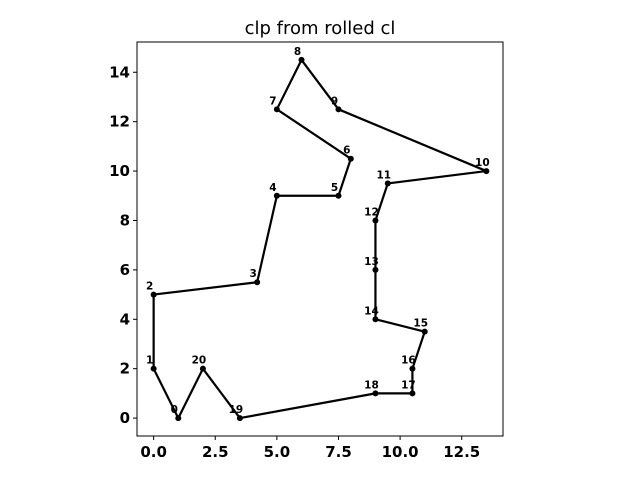 The height and width of the screenshot is (480, 640). What do you see at coordinates (125, 369) in the screenshot?
I see `y-tick-label: 2` at bounding box center [125, 369].